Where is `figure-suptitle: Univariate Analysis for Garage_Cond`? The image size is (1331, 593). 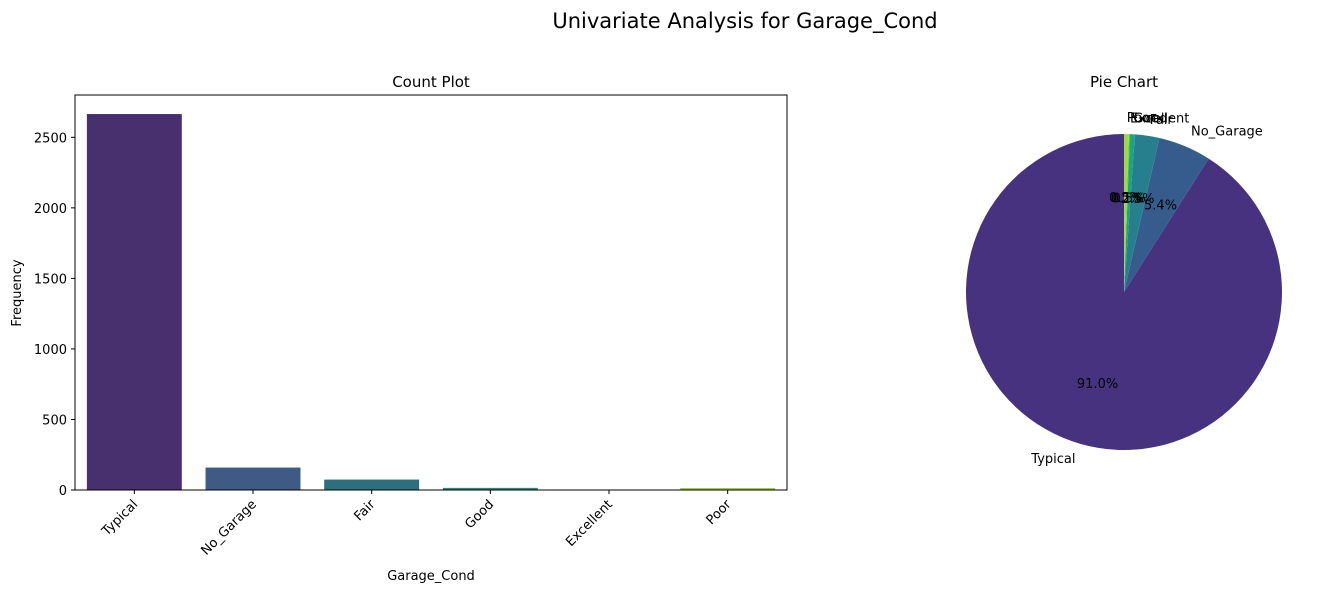
figure-suptitle: Univariate Analysis for Garage_Cond is located at coordinates (744, 21).